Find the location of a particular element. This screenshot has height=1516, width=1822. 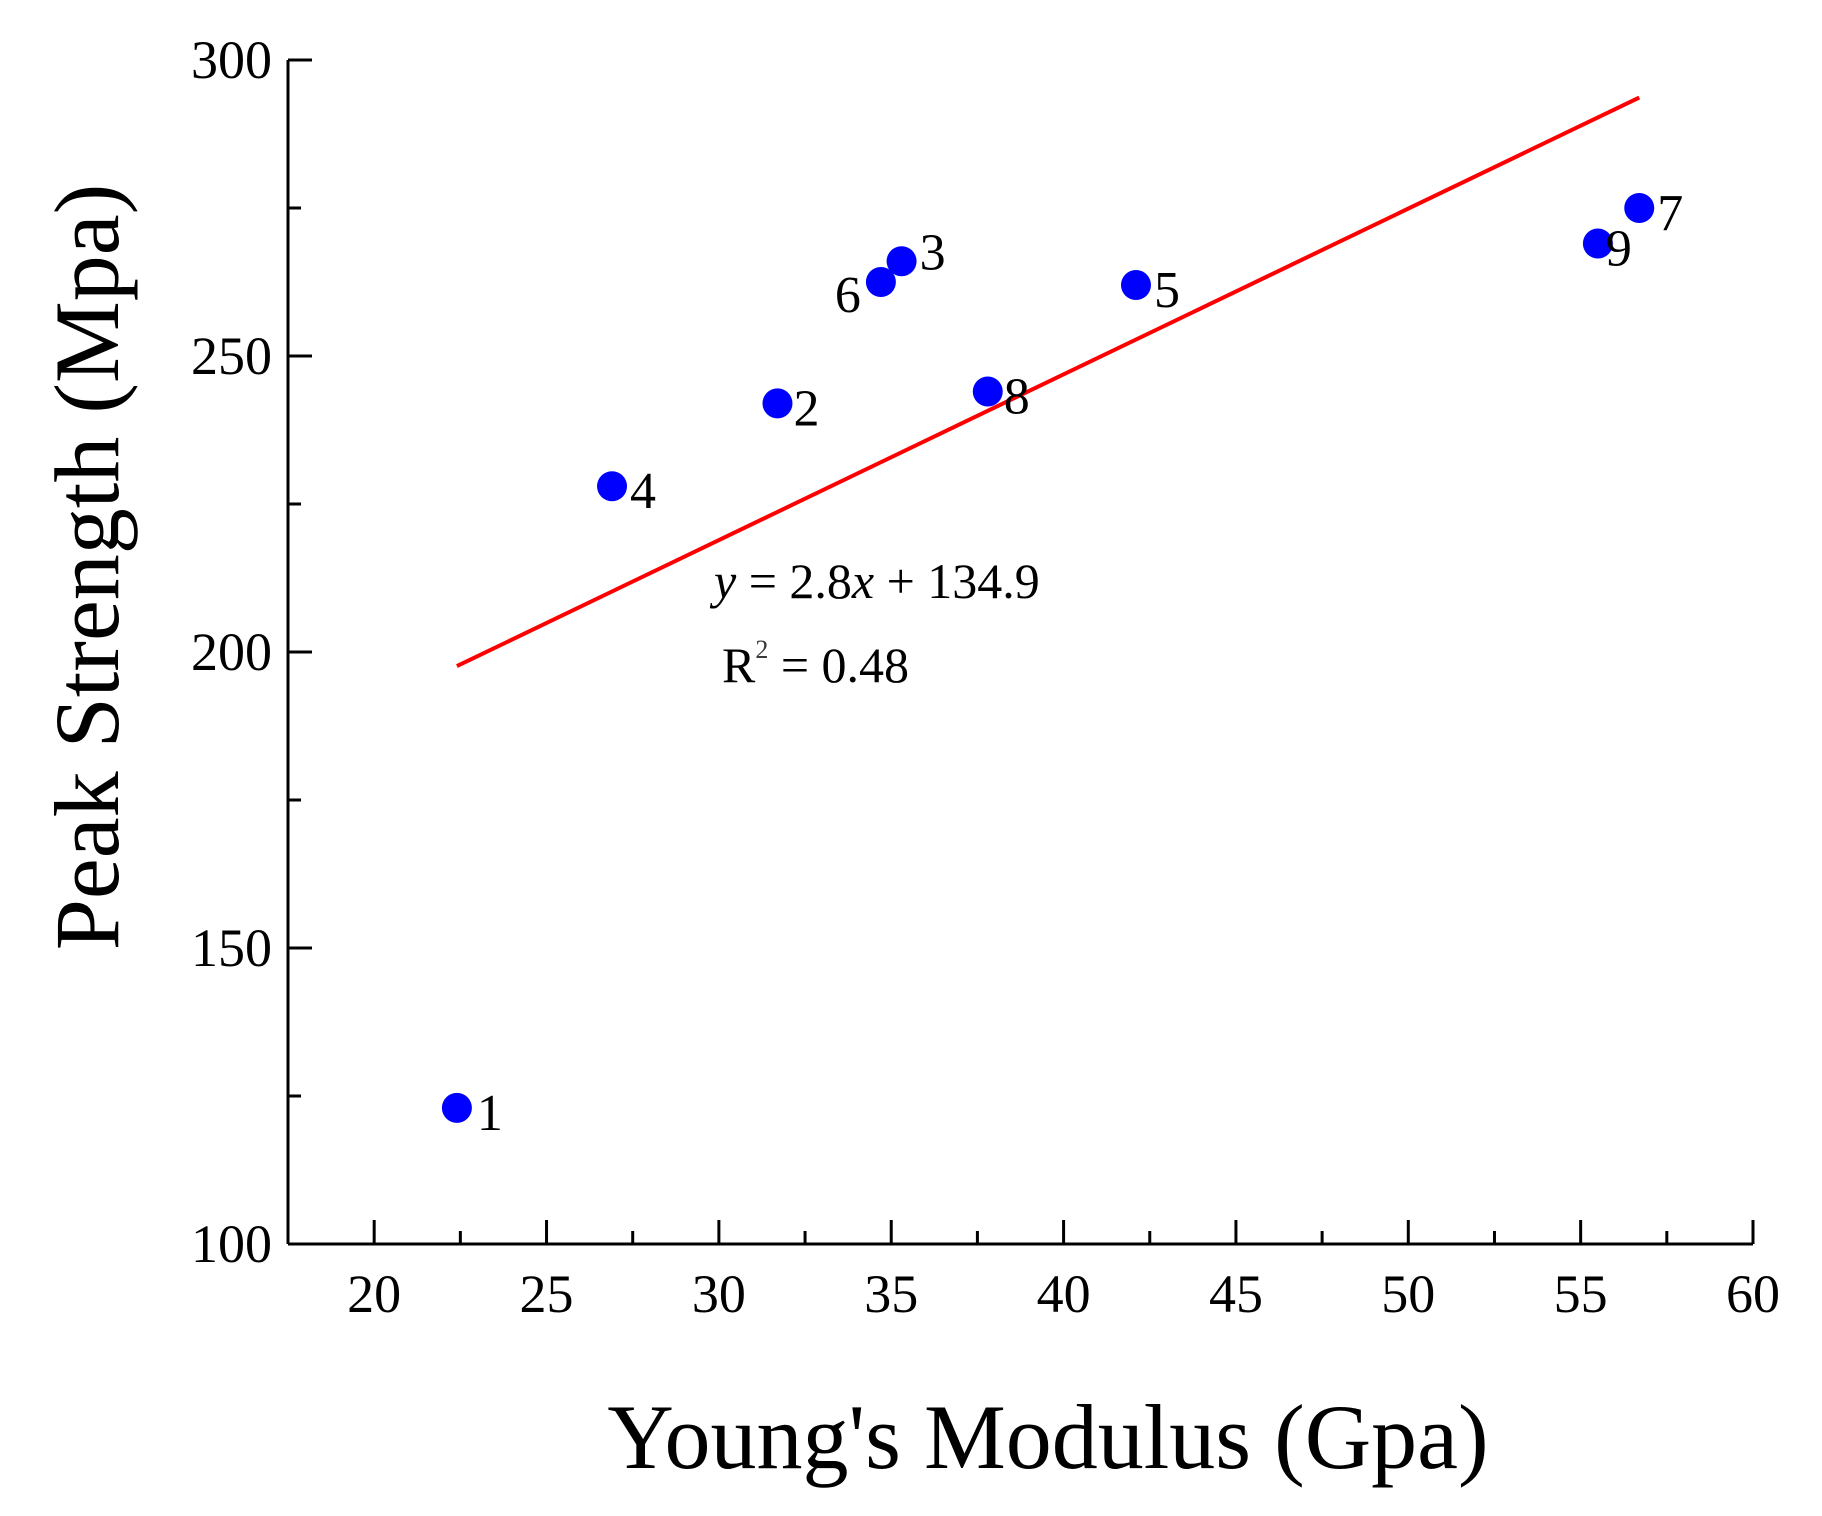

r2-value: = 0.48 is located at coordinates (838, 665).